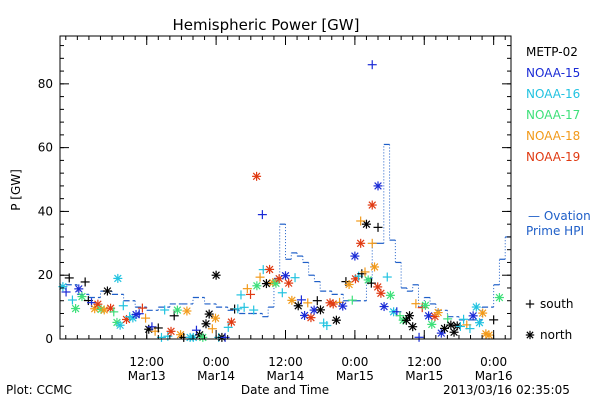 The width and height of the screenshot is (600, 404). What do you see at coordinates (506, 390) in the screenshot?
I see `footer-timestamp: 2013/03/16 02:35:05` at bounding box center [506, 390].